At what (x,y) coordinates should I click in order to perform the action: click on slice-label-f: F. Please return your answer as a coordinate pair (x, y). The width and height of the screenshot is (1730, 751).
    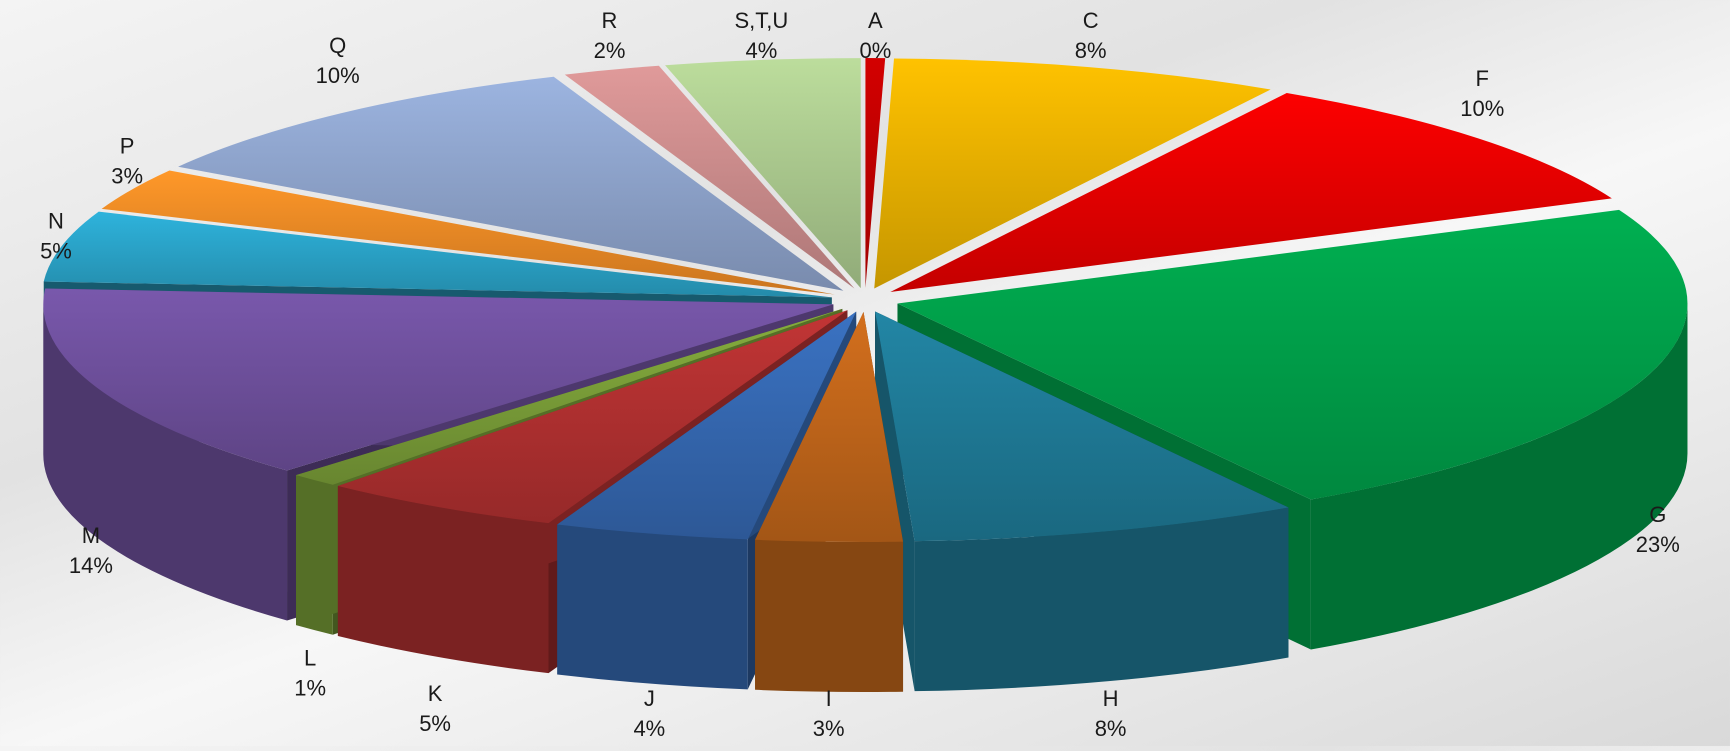
    Looking at the image, I should click on (1482, 78).